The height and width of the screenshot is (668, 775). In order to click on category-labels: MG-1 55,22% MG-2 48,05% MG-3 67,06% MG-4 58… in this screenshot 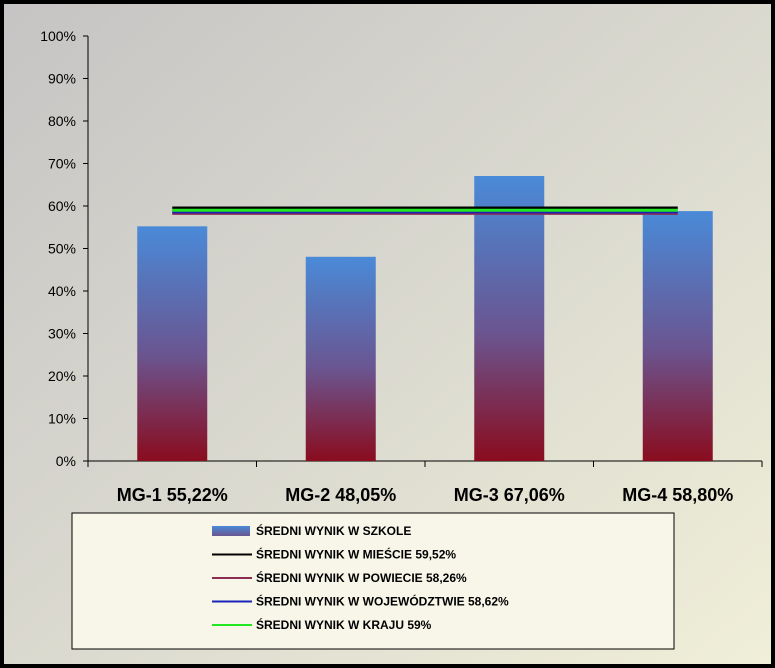, I will do `click(425, 495)`.